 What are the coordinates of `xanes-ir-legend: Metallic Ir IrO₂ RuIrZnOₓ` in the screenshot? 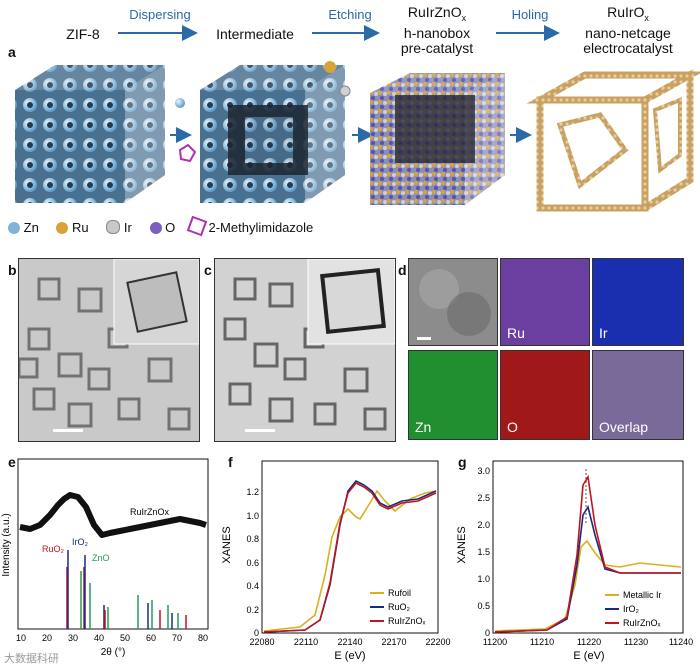 It's located at (633, 609).